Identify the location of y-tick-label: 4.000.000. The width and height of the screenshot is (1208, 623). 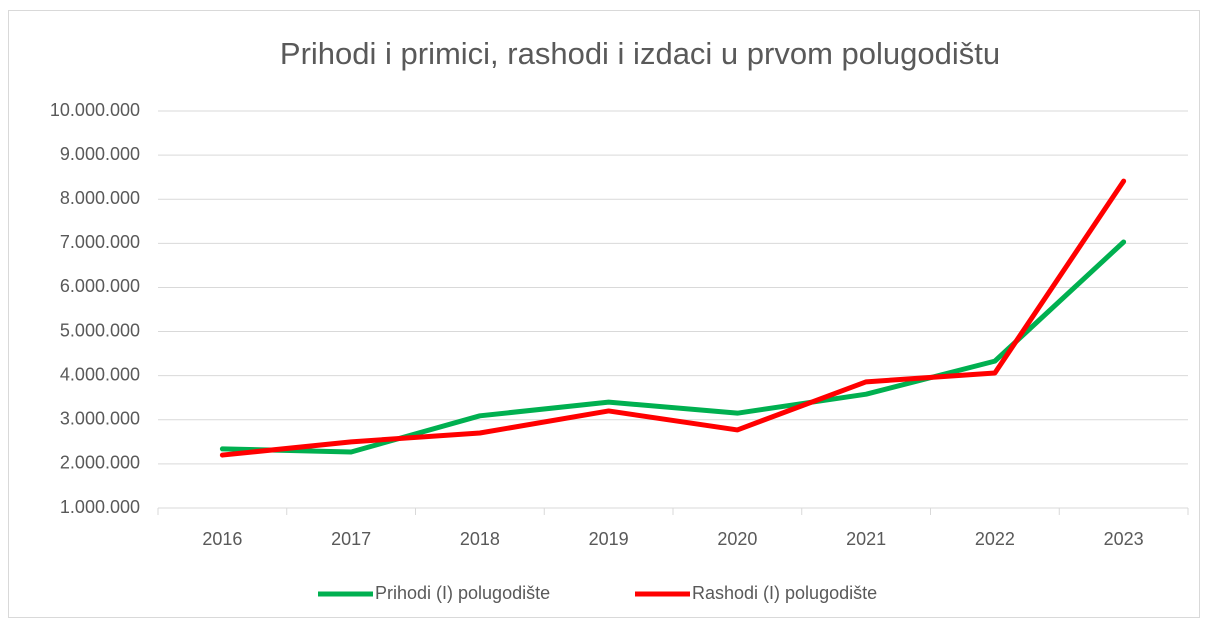
(100, 374).